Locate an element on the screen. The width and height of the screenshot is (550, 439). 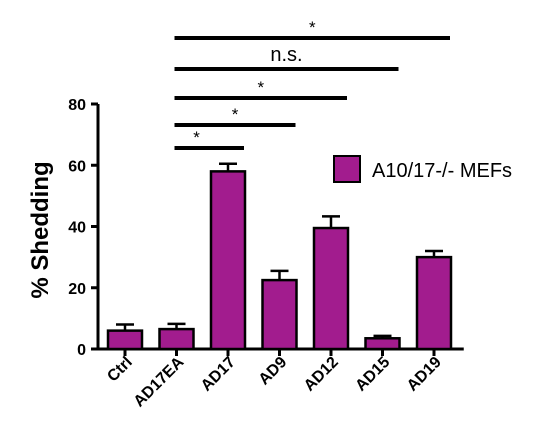
x-tick-label: AD9 is located at coordinates (273, 371).